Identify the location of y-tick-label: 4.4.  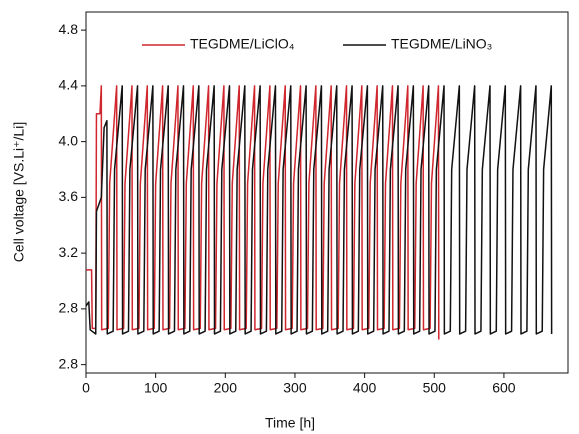
(69, 85).